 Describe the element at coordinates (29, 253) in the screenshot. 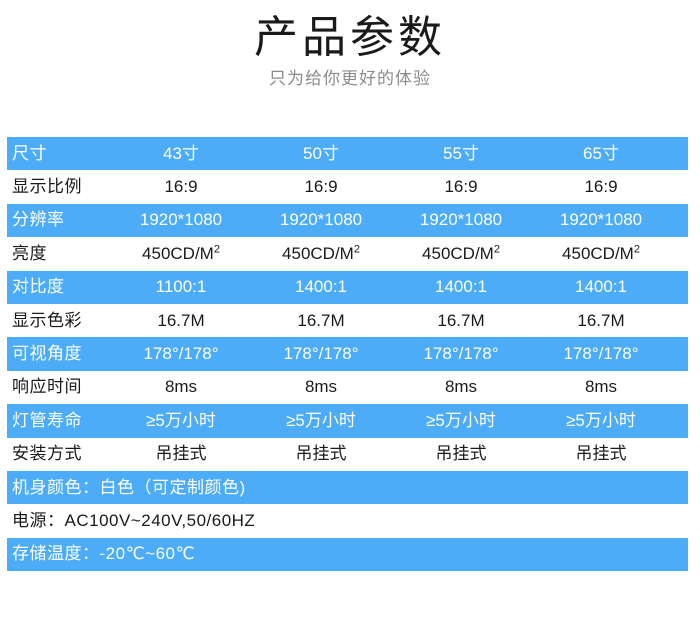

I see `spec-label: 亮度` at that location.